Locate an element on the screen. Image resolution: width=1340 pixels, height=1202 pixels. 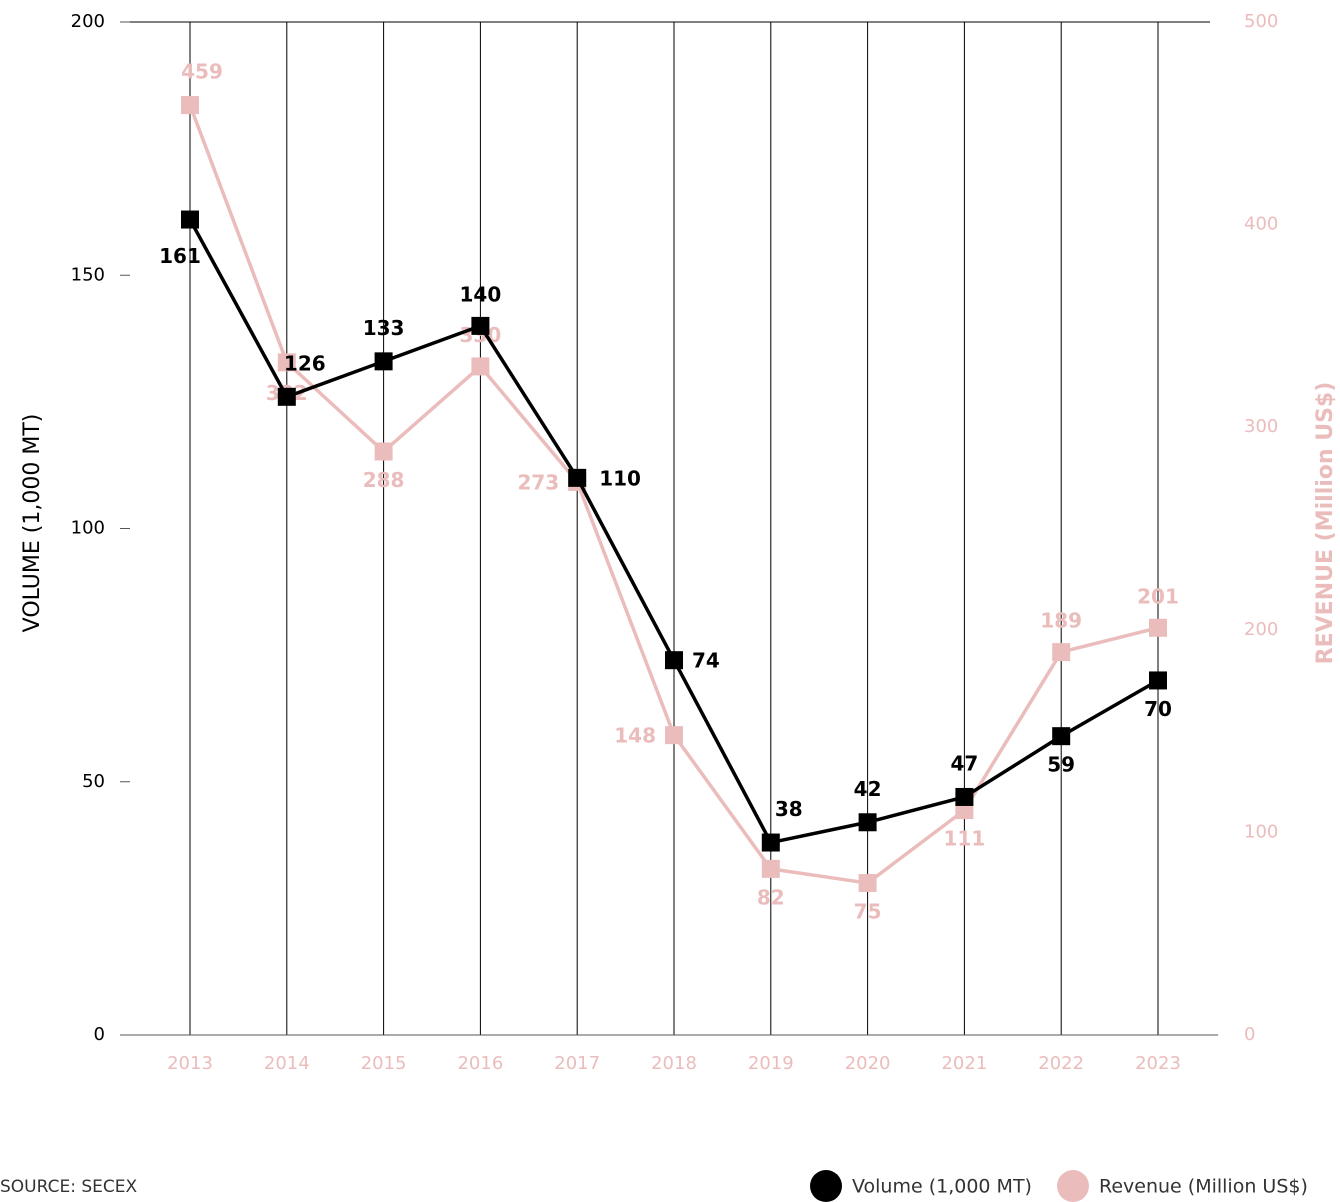
x-tick-label: 2018 is located at coordinates (674, 1063).